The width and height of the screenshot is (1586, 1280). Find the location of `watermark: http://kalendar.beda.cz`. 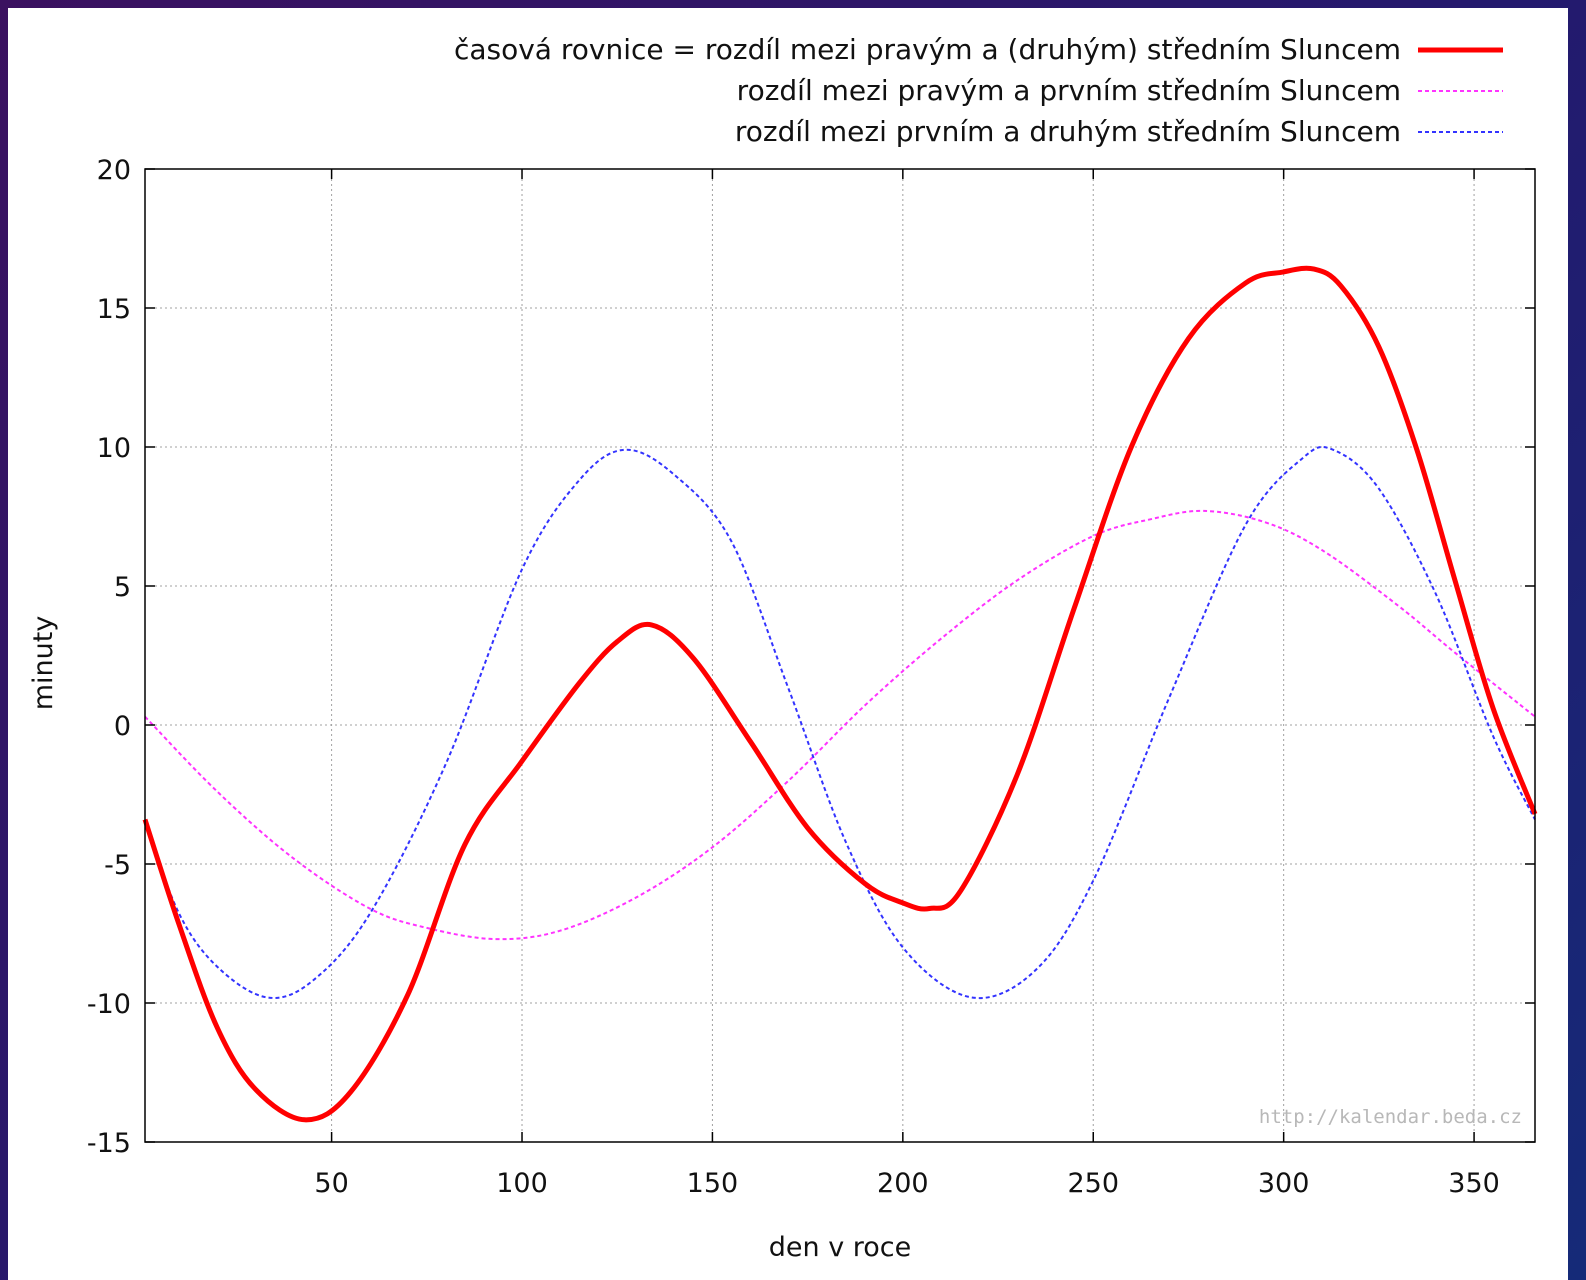

watermark: http://kalendar.beda.cz is located at coordinates (1390, 1117).